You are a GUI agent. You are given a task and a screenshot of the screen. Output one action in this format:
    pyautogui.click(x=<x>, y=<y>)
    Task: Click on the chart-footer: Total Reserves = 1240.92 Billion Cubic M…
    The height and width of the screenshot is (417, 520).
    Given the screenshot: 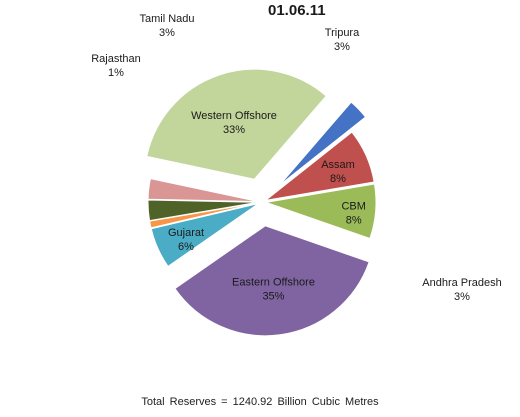 What is the action you would take?
    pyautogui.click(x=260, y=402)
    